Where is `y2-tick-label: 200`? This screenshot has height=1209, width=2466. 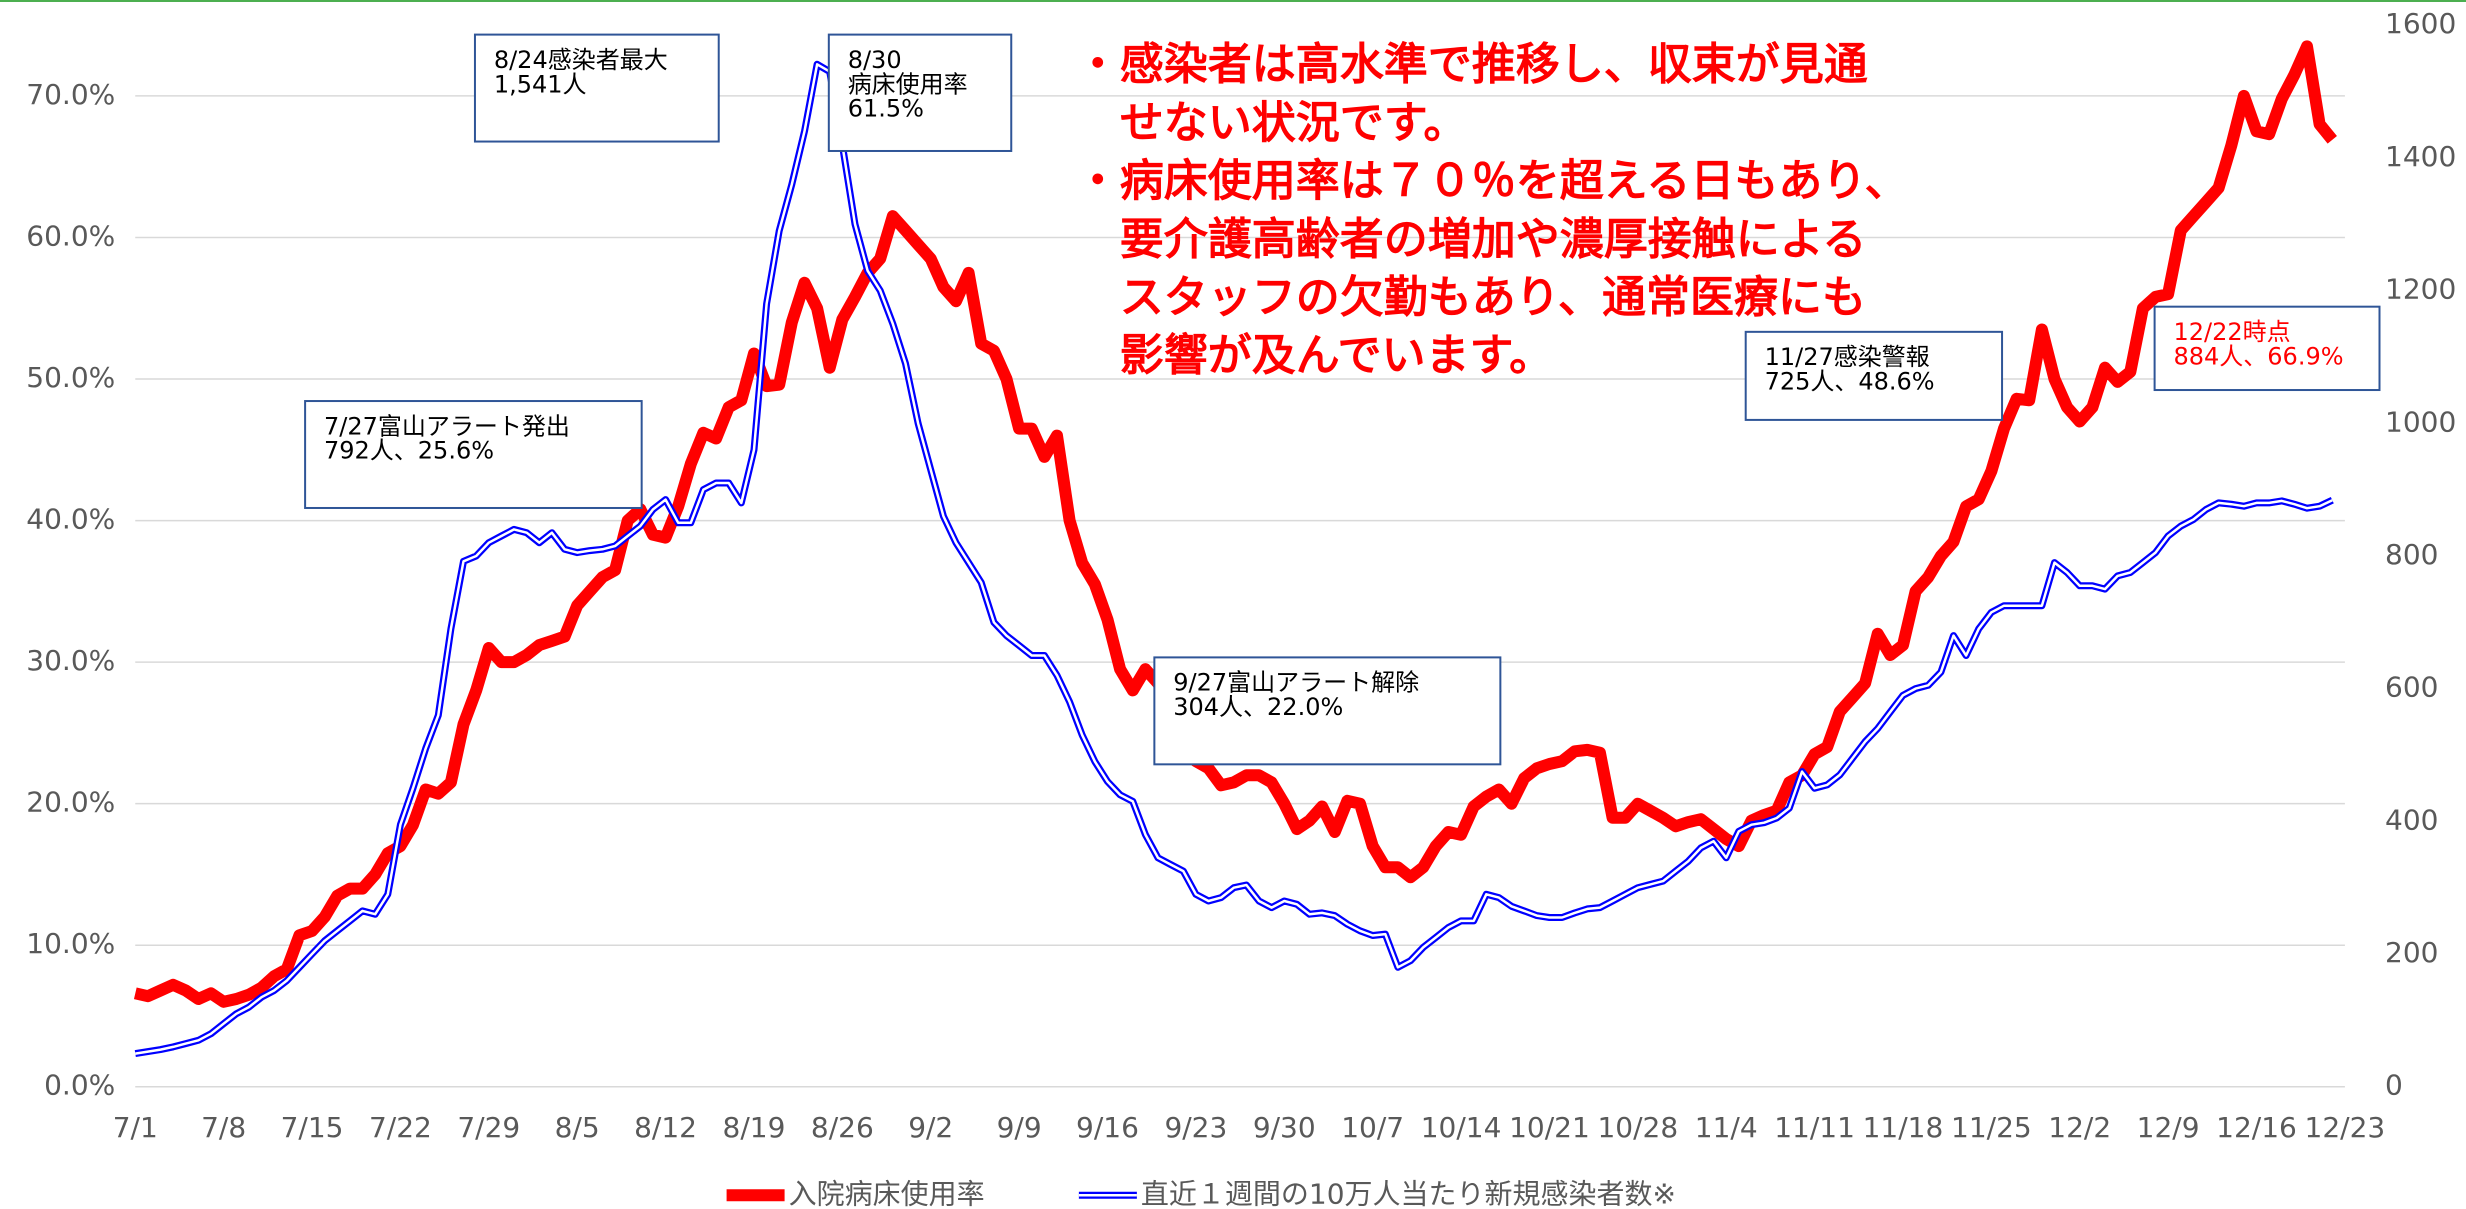
y2-tick-label: 200 is located at coordinates (2411, 952).